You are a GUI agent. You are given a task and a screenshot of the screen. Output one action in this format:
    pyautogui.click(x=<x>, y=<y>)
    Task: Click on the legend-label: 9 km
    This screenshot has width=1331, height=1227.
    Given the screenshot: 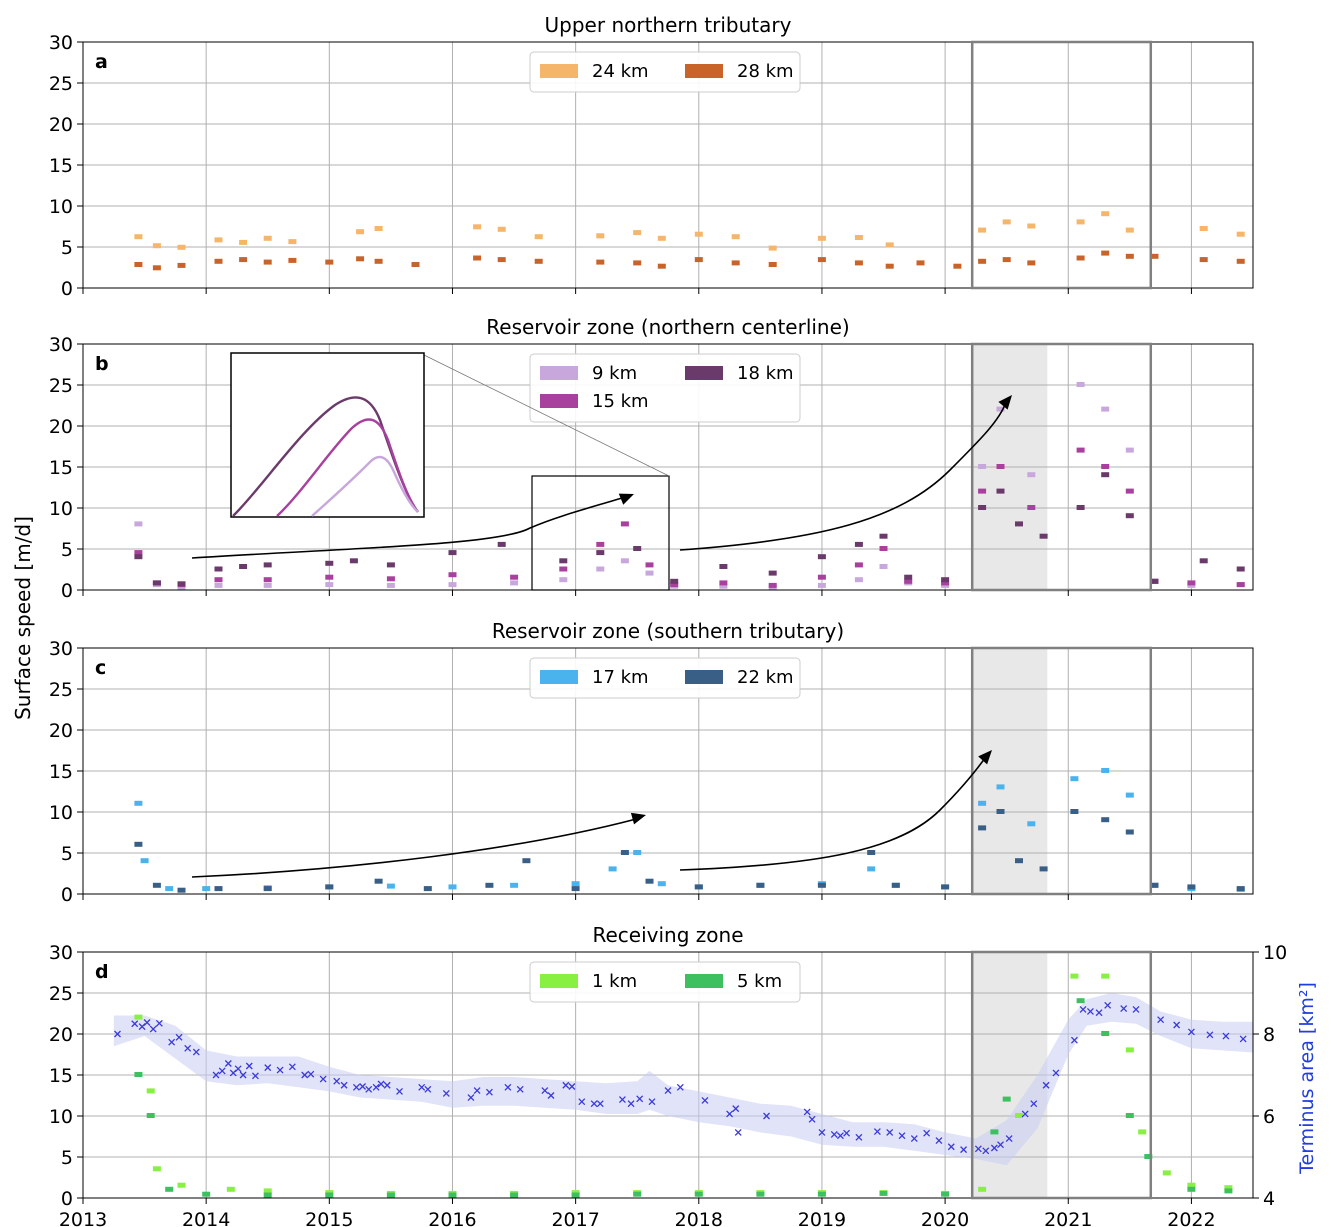 What is the action you would take?
    pyautogui.click(x=614, y=373)
    